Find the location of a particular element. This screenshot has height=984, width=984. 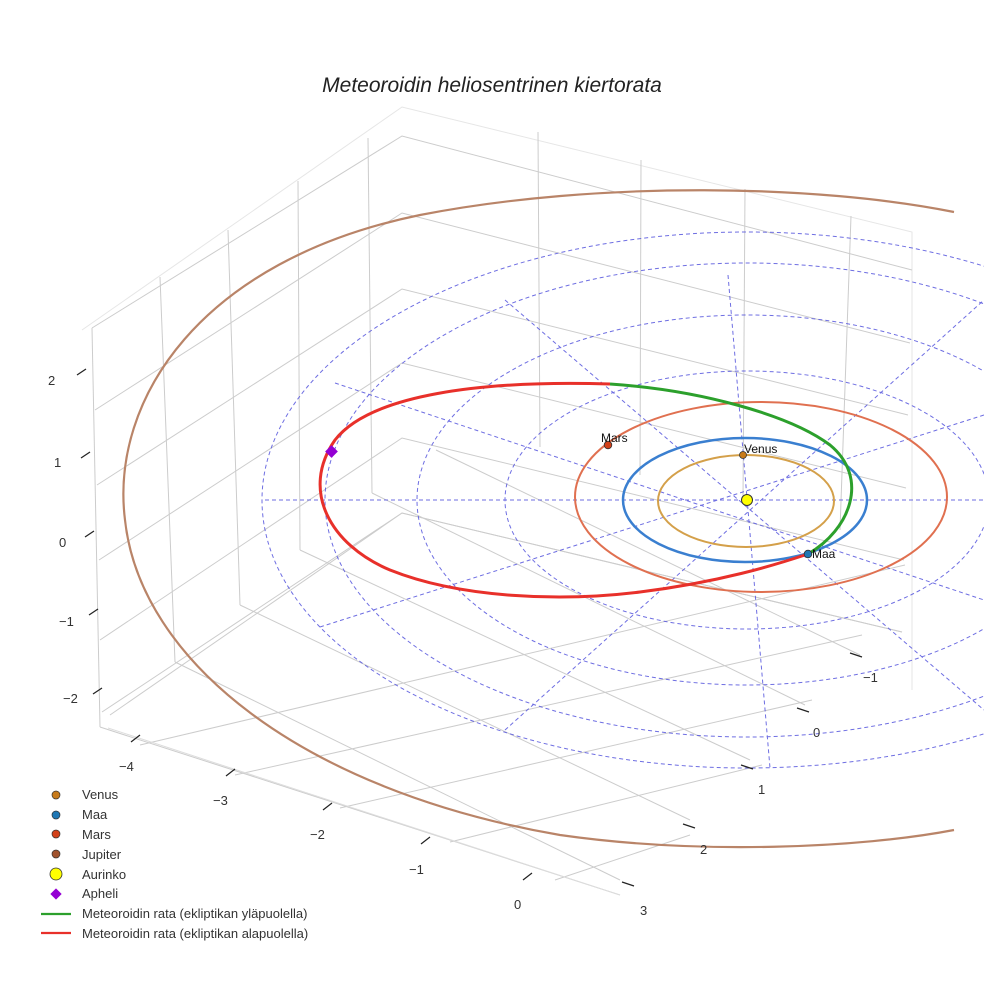

y-axis is located at coordinates (742, 769).